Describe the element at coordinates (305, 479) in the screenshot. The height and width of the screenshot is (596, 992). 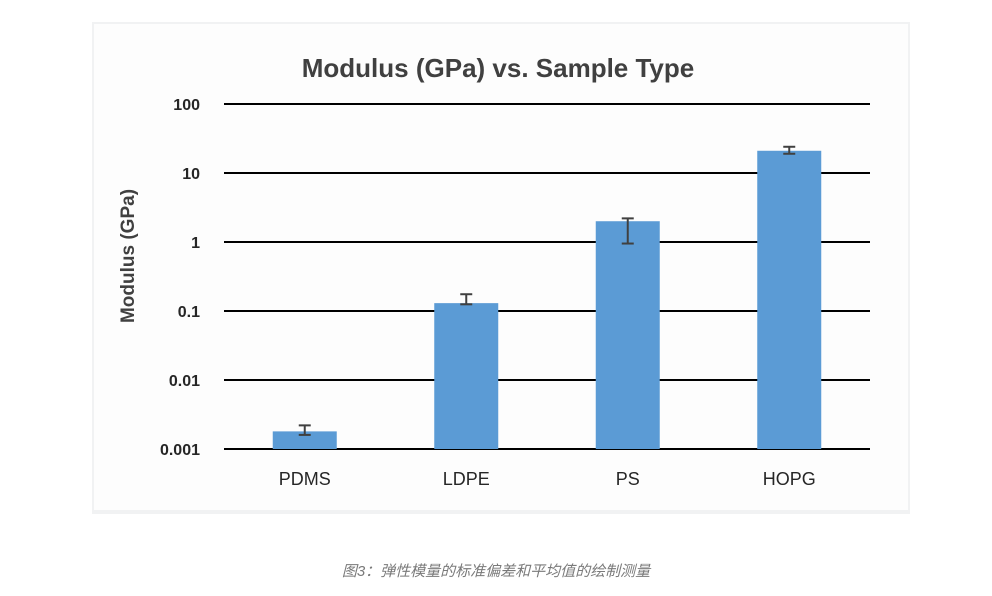
I see `x-tick-label: PDMS` at that location.